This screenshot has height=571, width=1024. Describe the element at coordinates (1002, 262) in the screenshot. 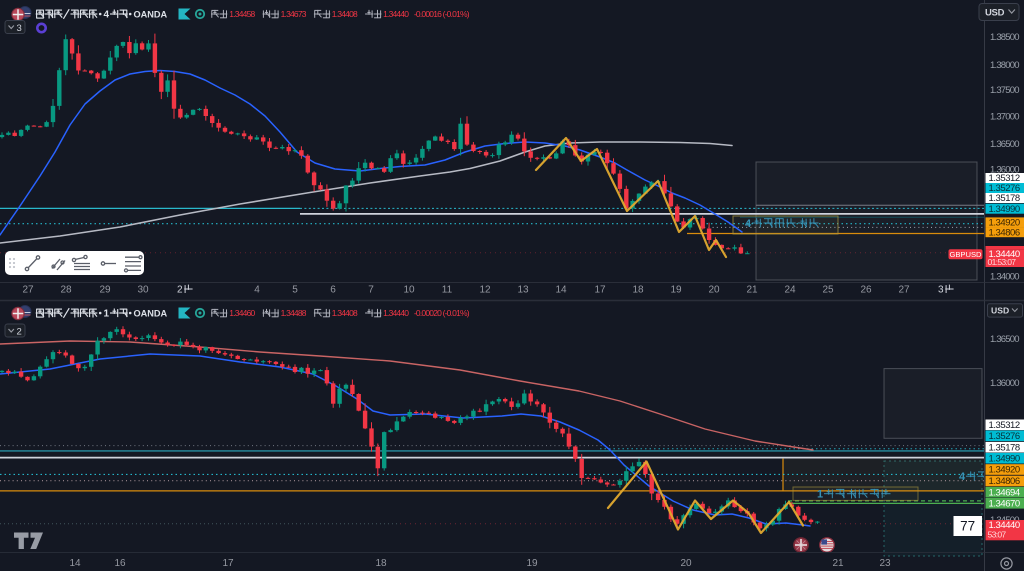

I see `svg-text: 01:53:07` at that location.